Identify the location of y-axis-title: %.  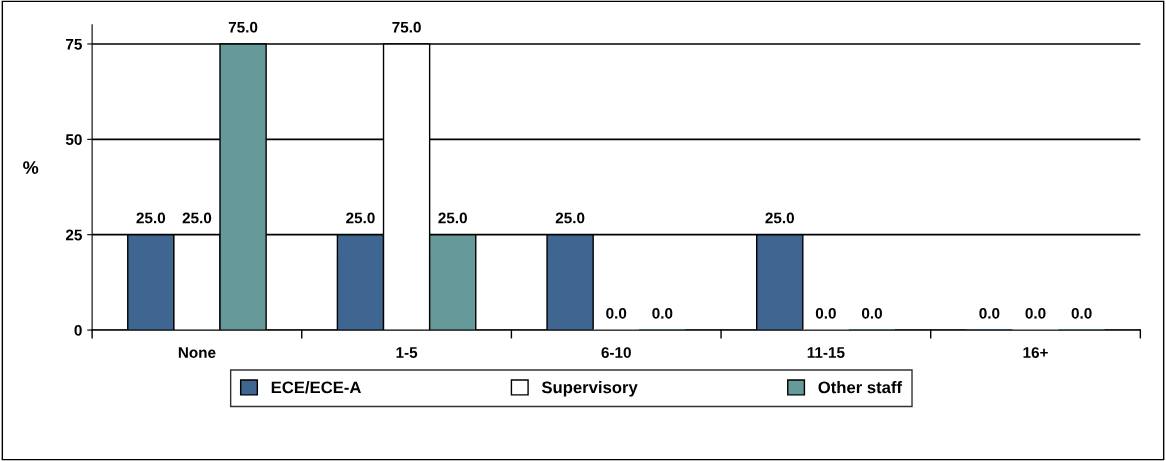
(31, 167).